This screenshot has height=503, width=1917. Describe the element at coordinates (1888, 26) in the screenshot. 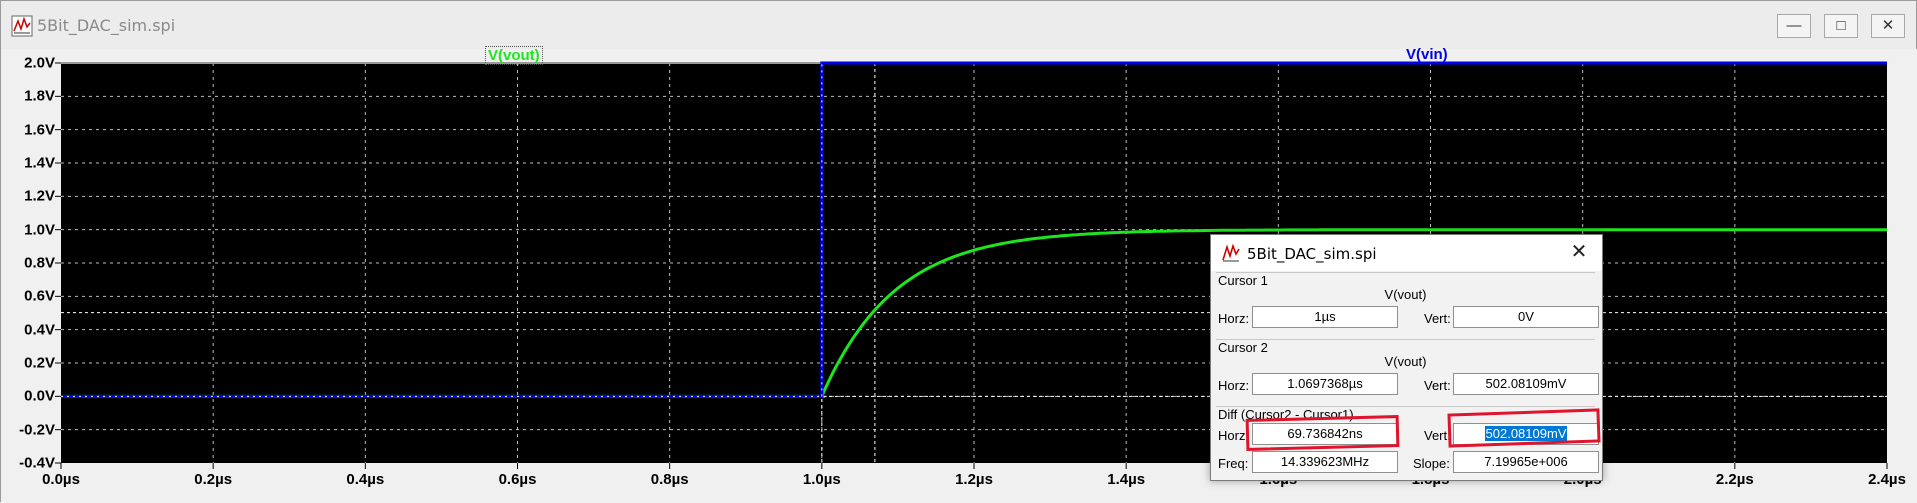

I see `close-window-button: ✕` at that location.